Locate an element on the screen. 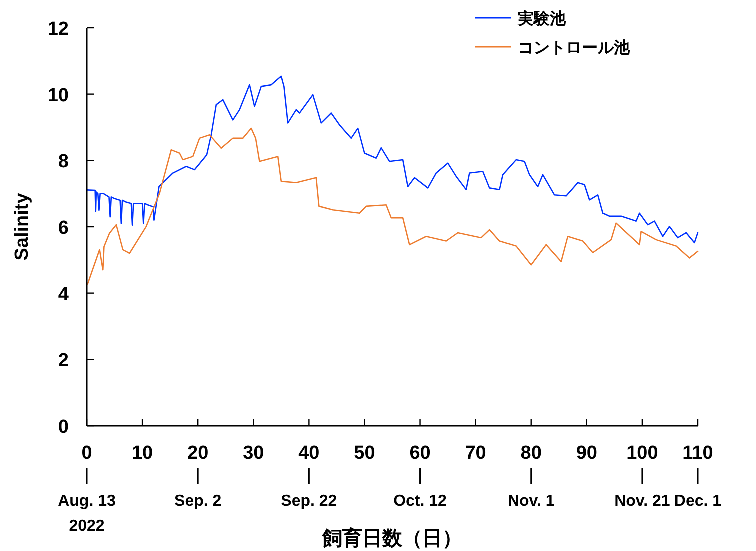 The width and height of the screenshot is (756, 551). x-tick-label: 30 is located at coordinates (253, 453).